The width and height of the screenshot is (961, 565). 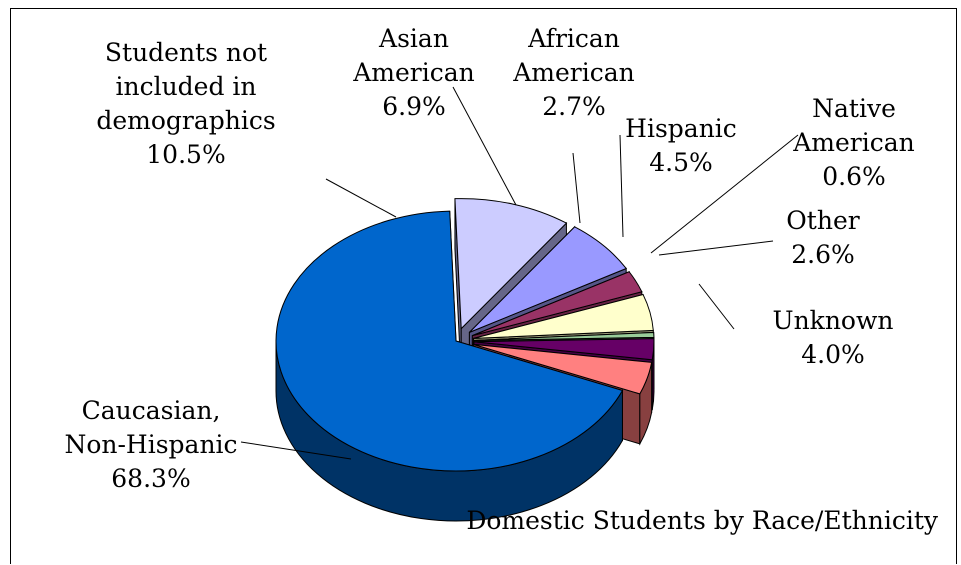 What do you see at coordinates (413, 38) in the screenshot?
I see `slice-label-line: Asian` at bounding box center [413, 38].